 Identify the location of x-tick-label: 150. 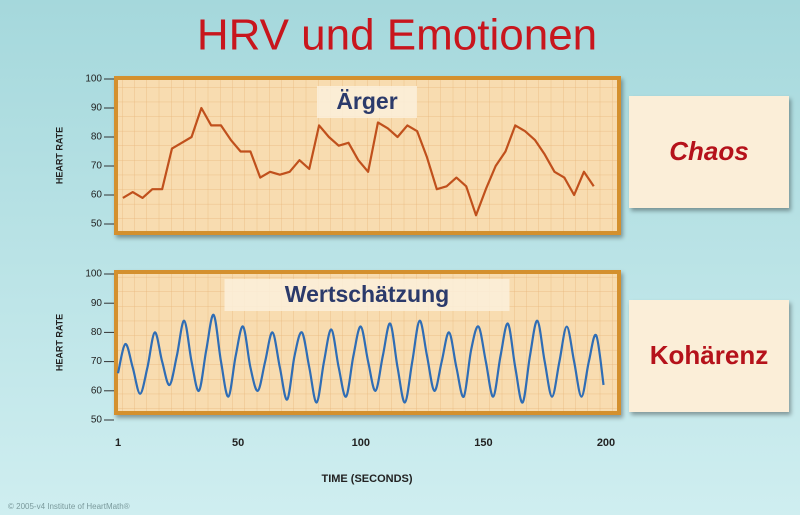
(483, 443).